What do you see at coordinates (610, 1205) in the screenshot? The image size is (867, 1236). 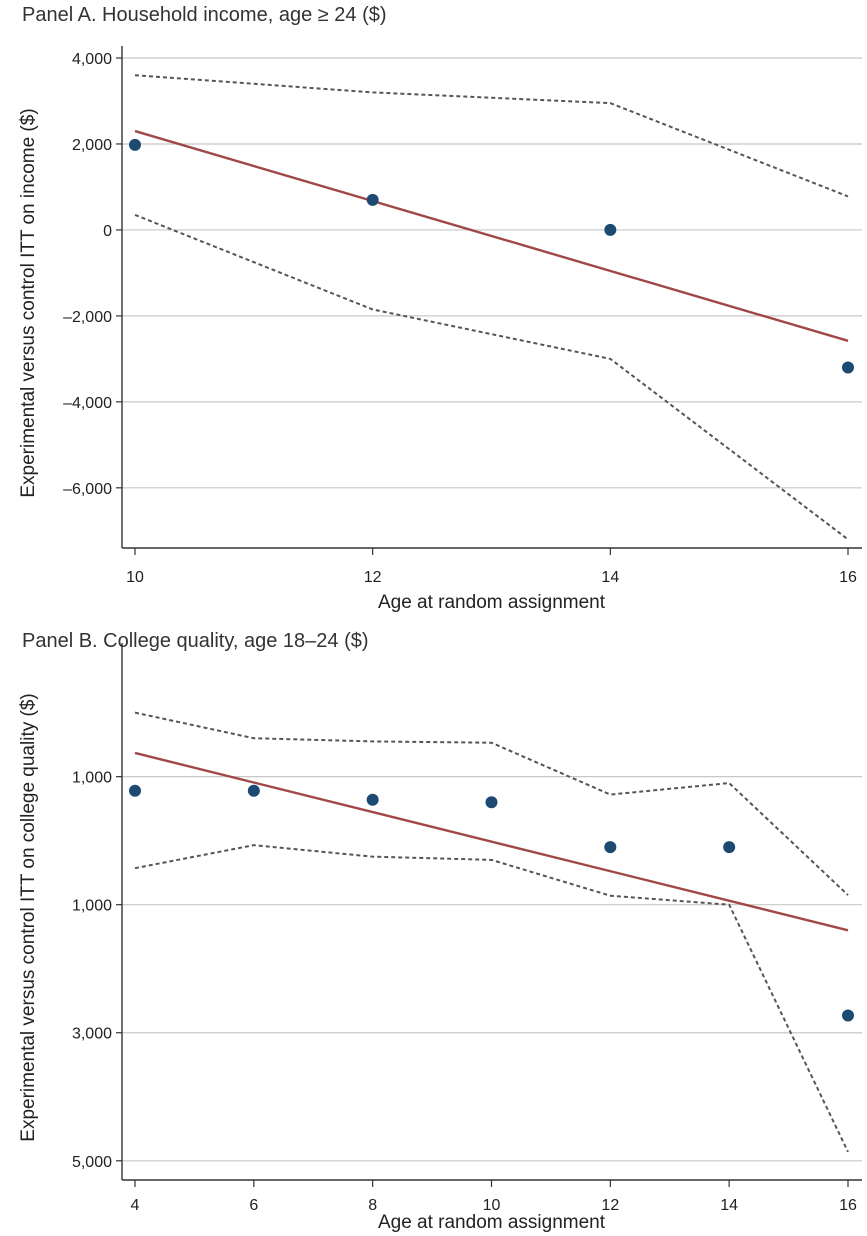 I see `pb-x-tick-label: 12` at bounding box center [610, 1205].